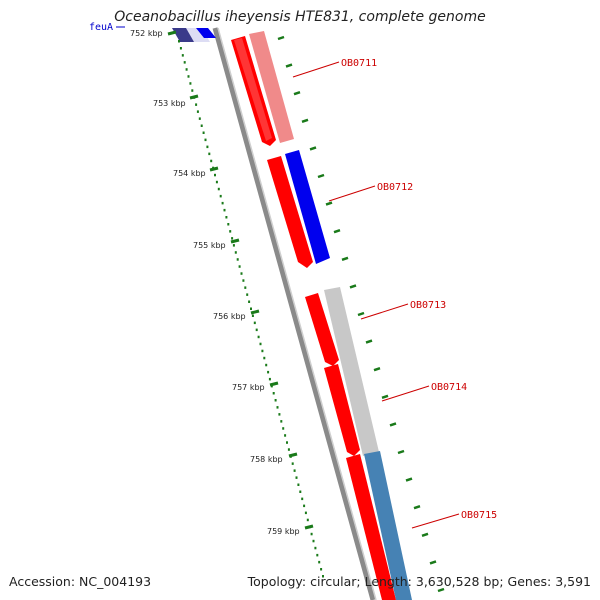 Image resolution: width=600 pixels, height=600 pixels. What do you see at coordinates (307, 207) in the screenshot?
I see `gene-ob0712-reverse` at bounding box center [307, 207].